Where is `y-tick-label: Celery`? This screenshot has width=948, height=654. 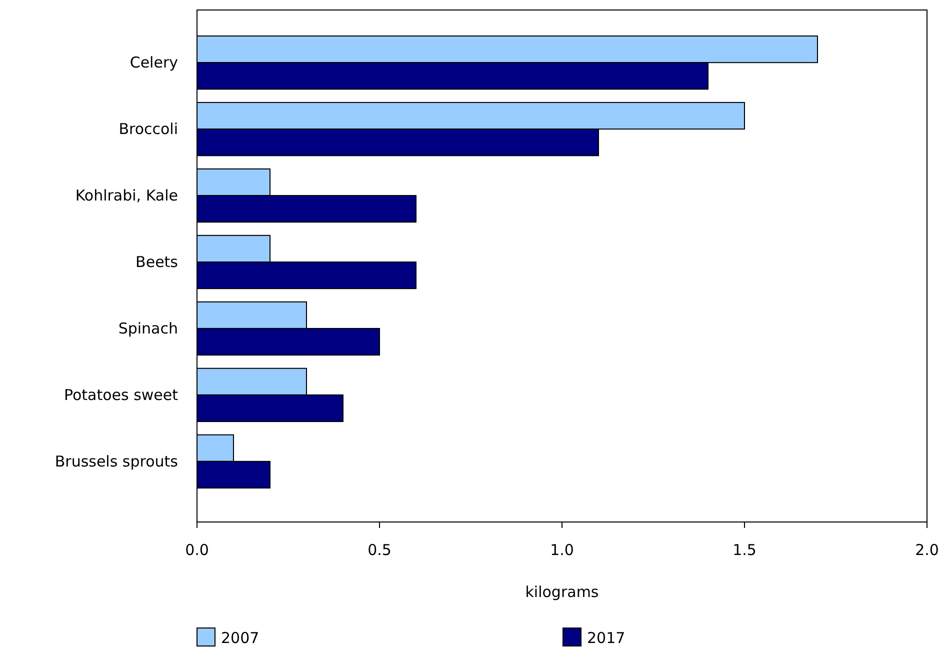 y-tick-label: Celery is located at coordinates (154, 63).